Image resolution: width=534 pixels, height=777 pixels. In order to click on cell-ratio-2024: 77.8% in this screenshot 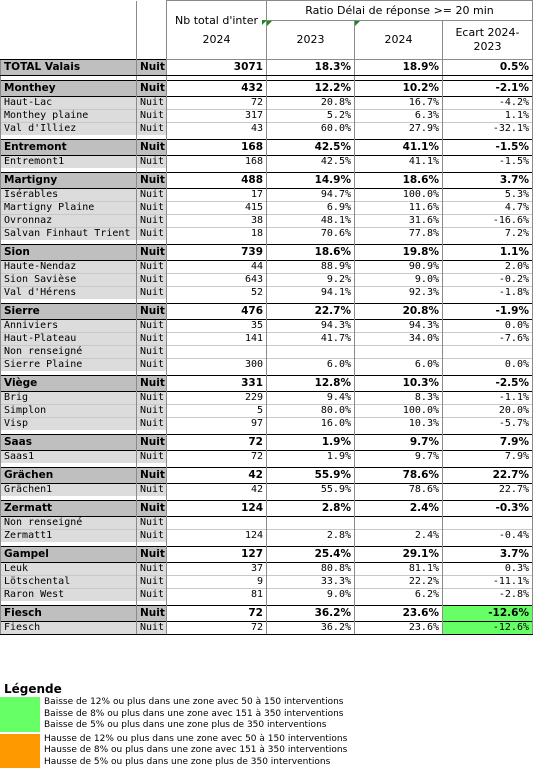, I will do `click(398, 233)`.